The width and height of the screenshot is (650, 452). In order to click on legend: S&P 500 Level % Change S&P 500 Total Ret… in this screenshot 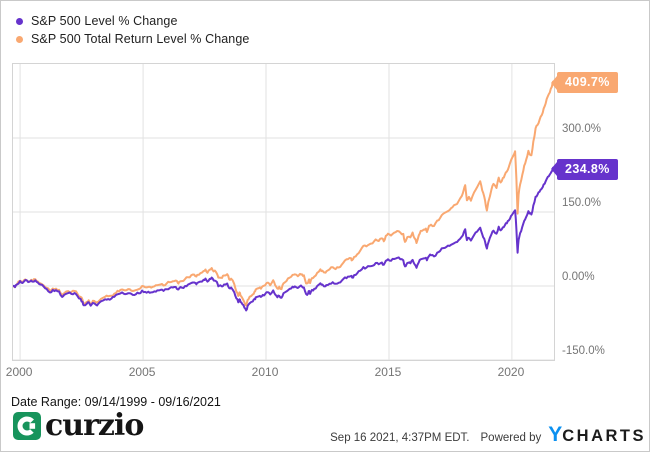, I will do `click(130, 30)`.